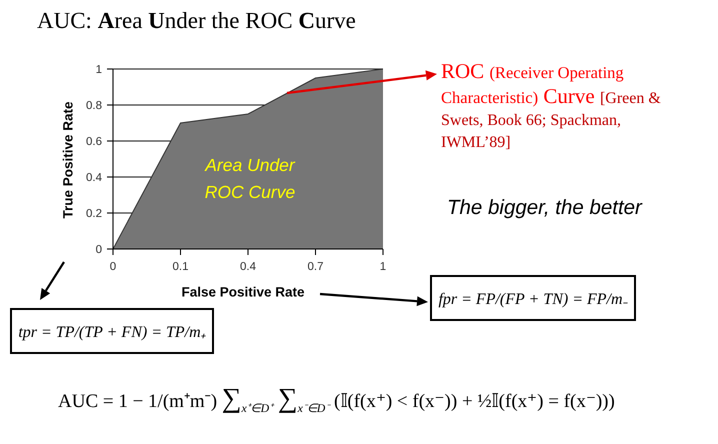 Image resolution: width=718 pixels, height=444 pixels. I want to click on x-tick-label: 1, so click(383, 267).